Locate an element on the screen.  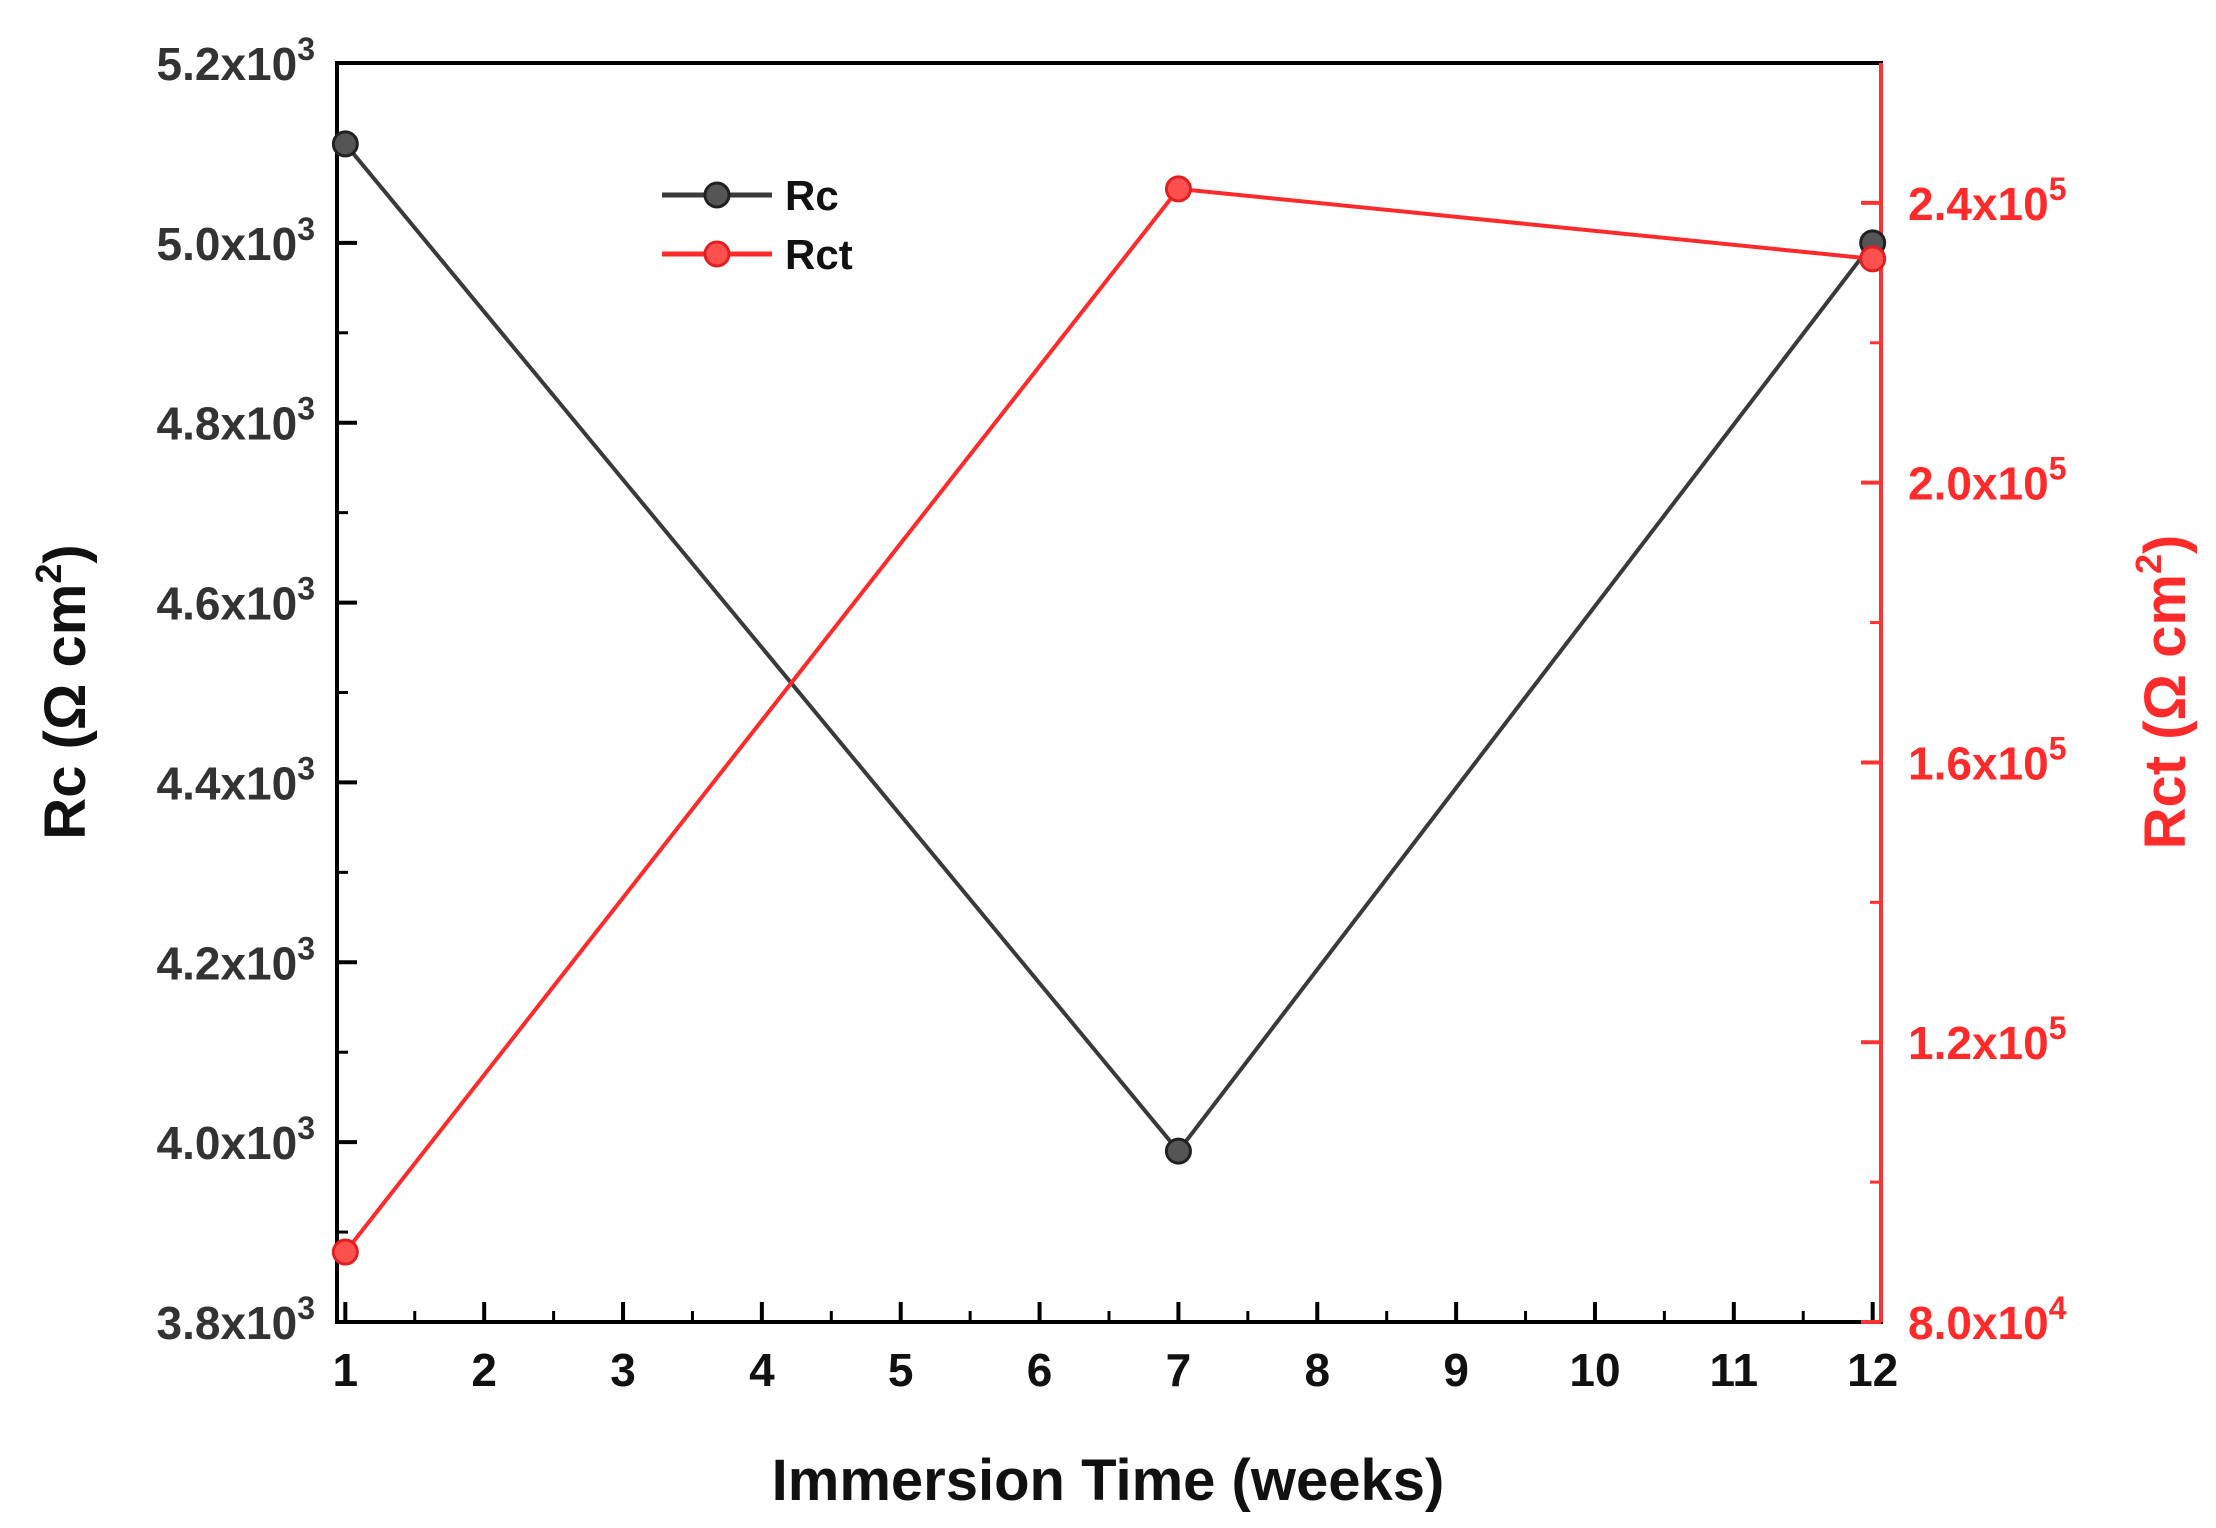
left-tick-label-4800: 4.8x10³ is located at coordinates (236, 420).